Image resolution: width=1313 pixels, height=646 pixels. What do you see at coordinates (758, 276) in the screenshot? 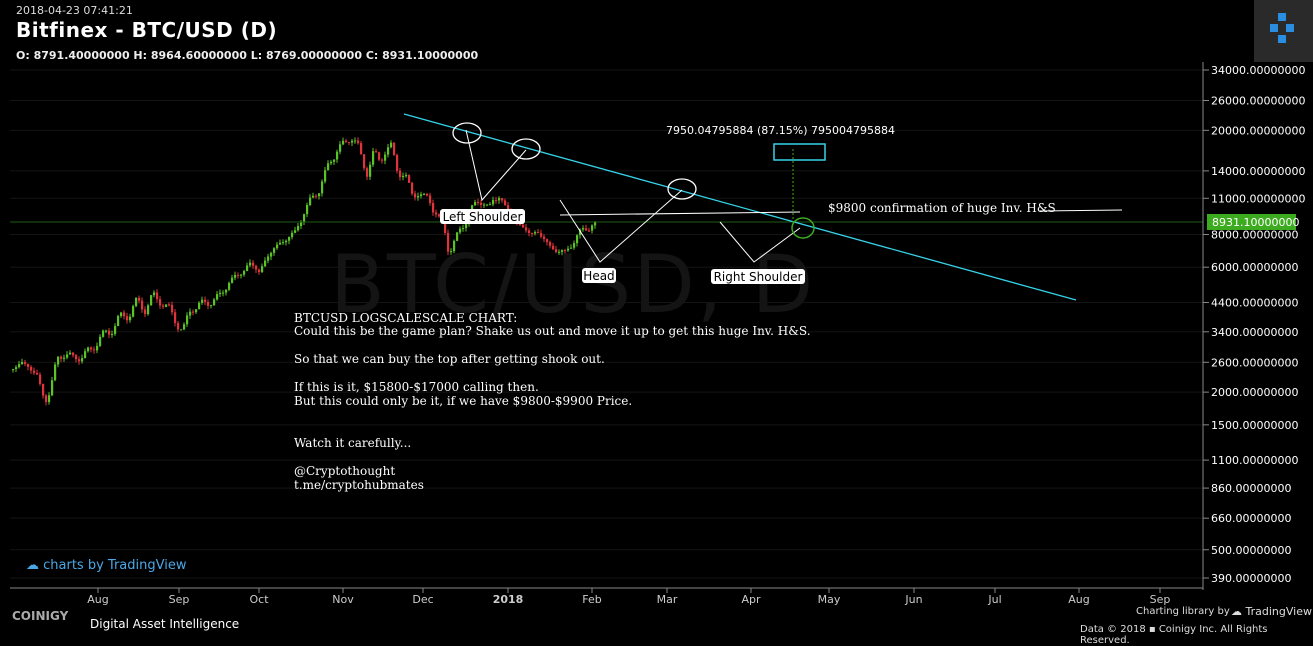
I see `right-shoulder-label-box` at bounding box center [758, 276].